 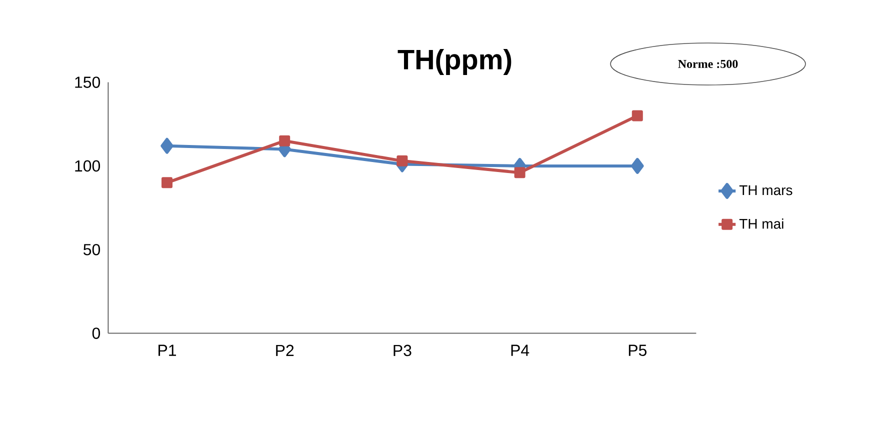 I want to click on x-tick-label: P1, so click(x=167, y=350).